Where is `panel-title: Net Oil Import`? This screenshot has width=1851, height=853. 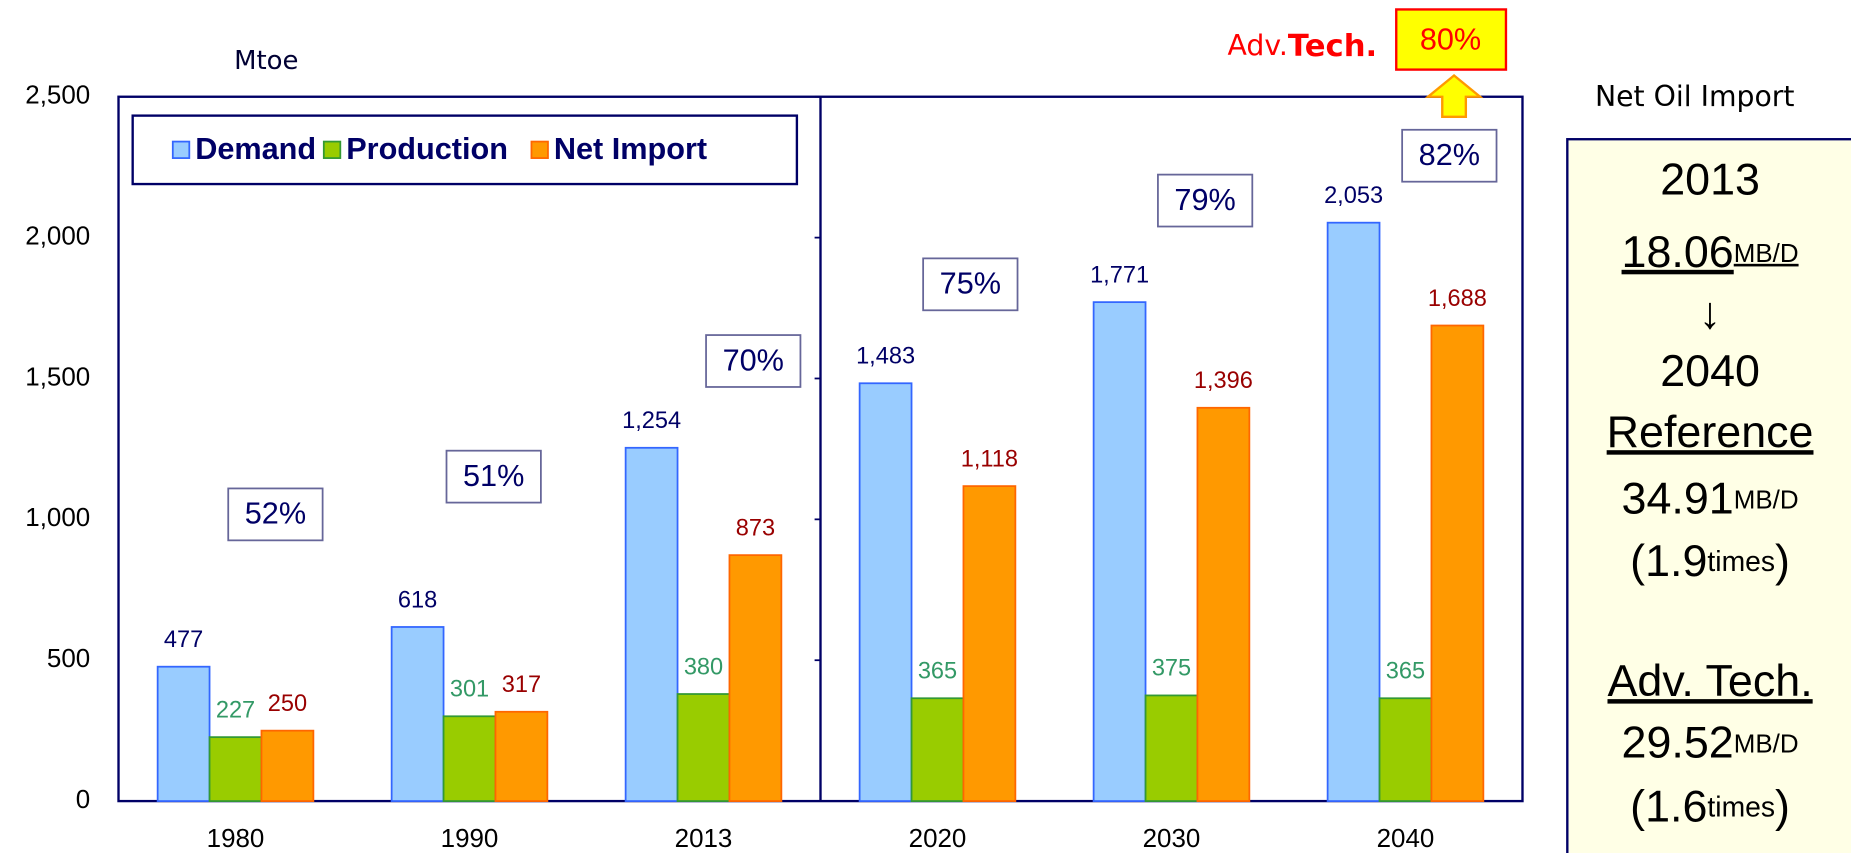
panel-title: Net Oil Import is located at coordinates (1695, 96).